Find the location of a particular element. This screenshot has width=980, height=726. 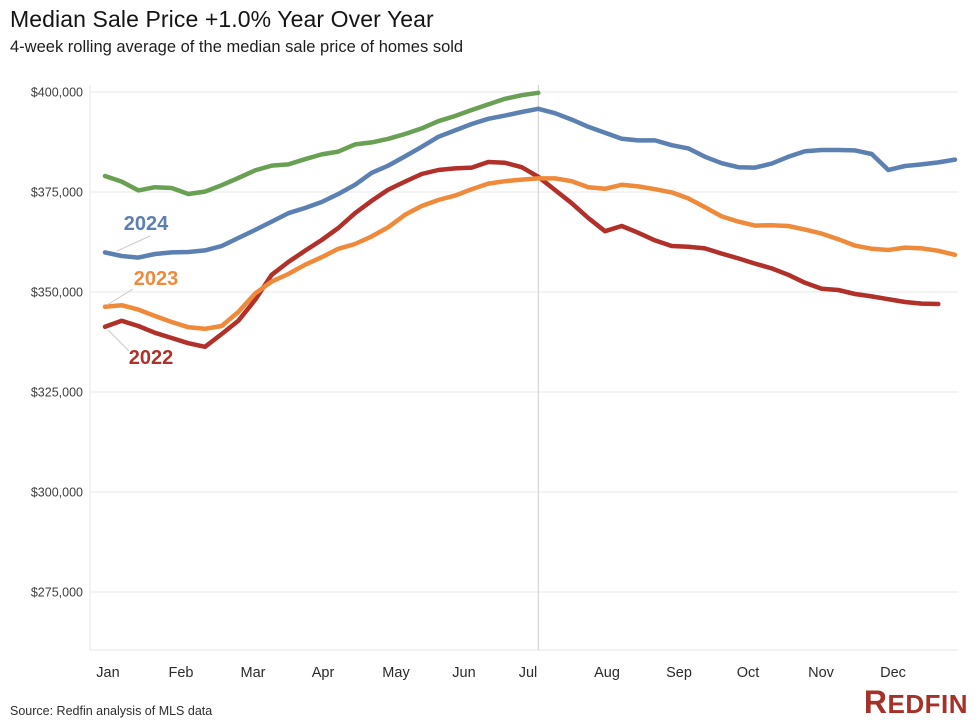

series-label-2024: 2024 is located at coordinates (146, 224).